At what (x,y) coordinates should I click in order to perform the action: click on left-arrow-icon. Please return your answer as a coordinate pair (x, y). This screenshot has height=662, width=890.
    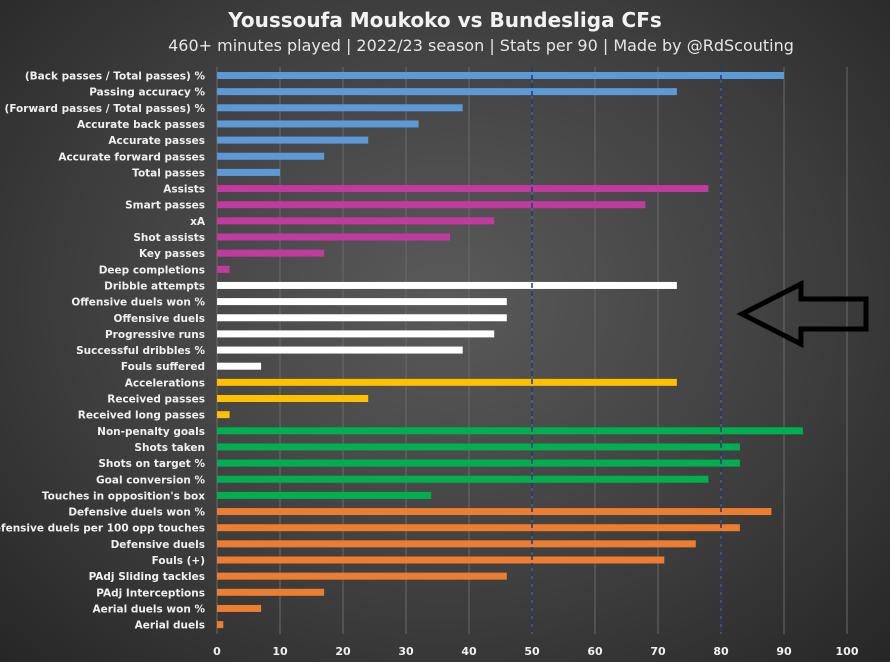
    Looking at the image, I should click on (802, 314).